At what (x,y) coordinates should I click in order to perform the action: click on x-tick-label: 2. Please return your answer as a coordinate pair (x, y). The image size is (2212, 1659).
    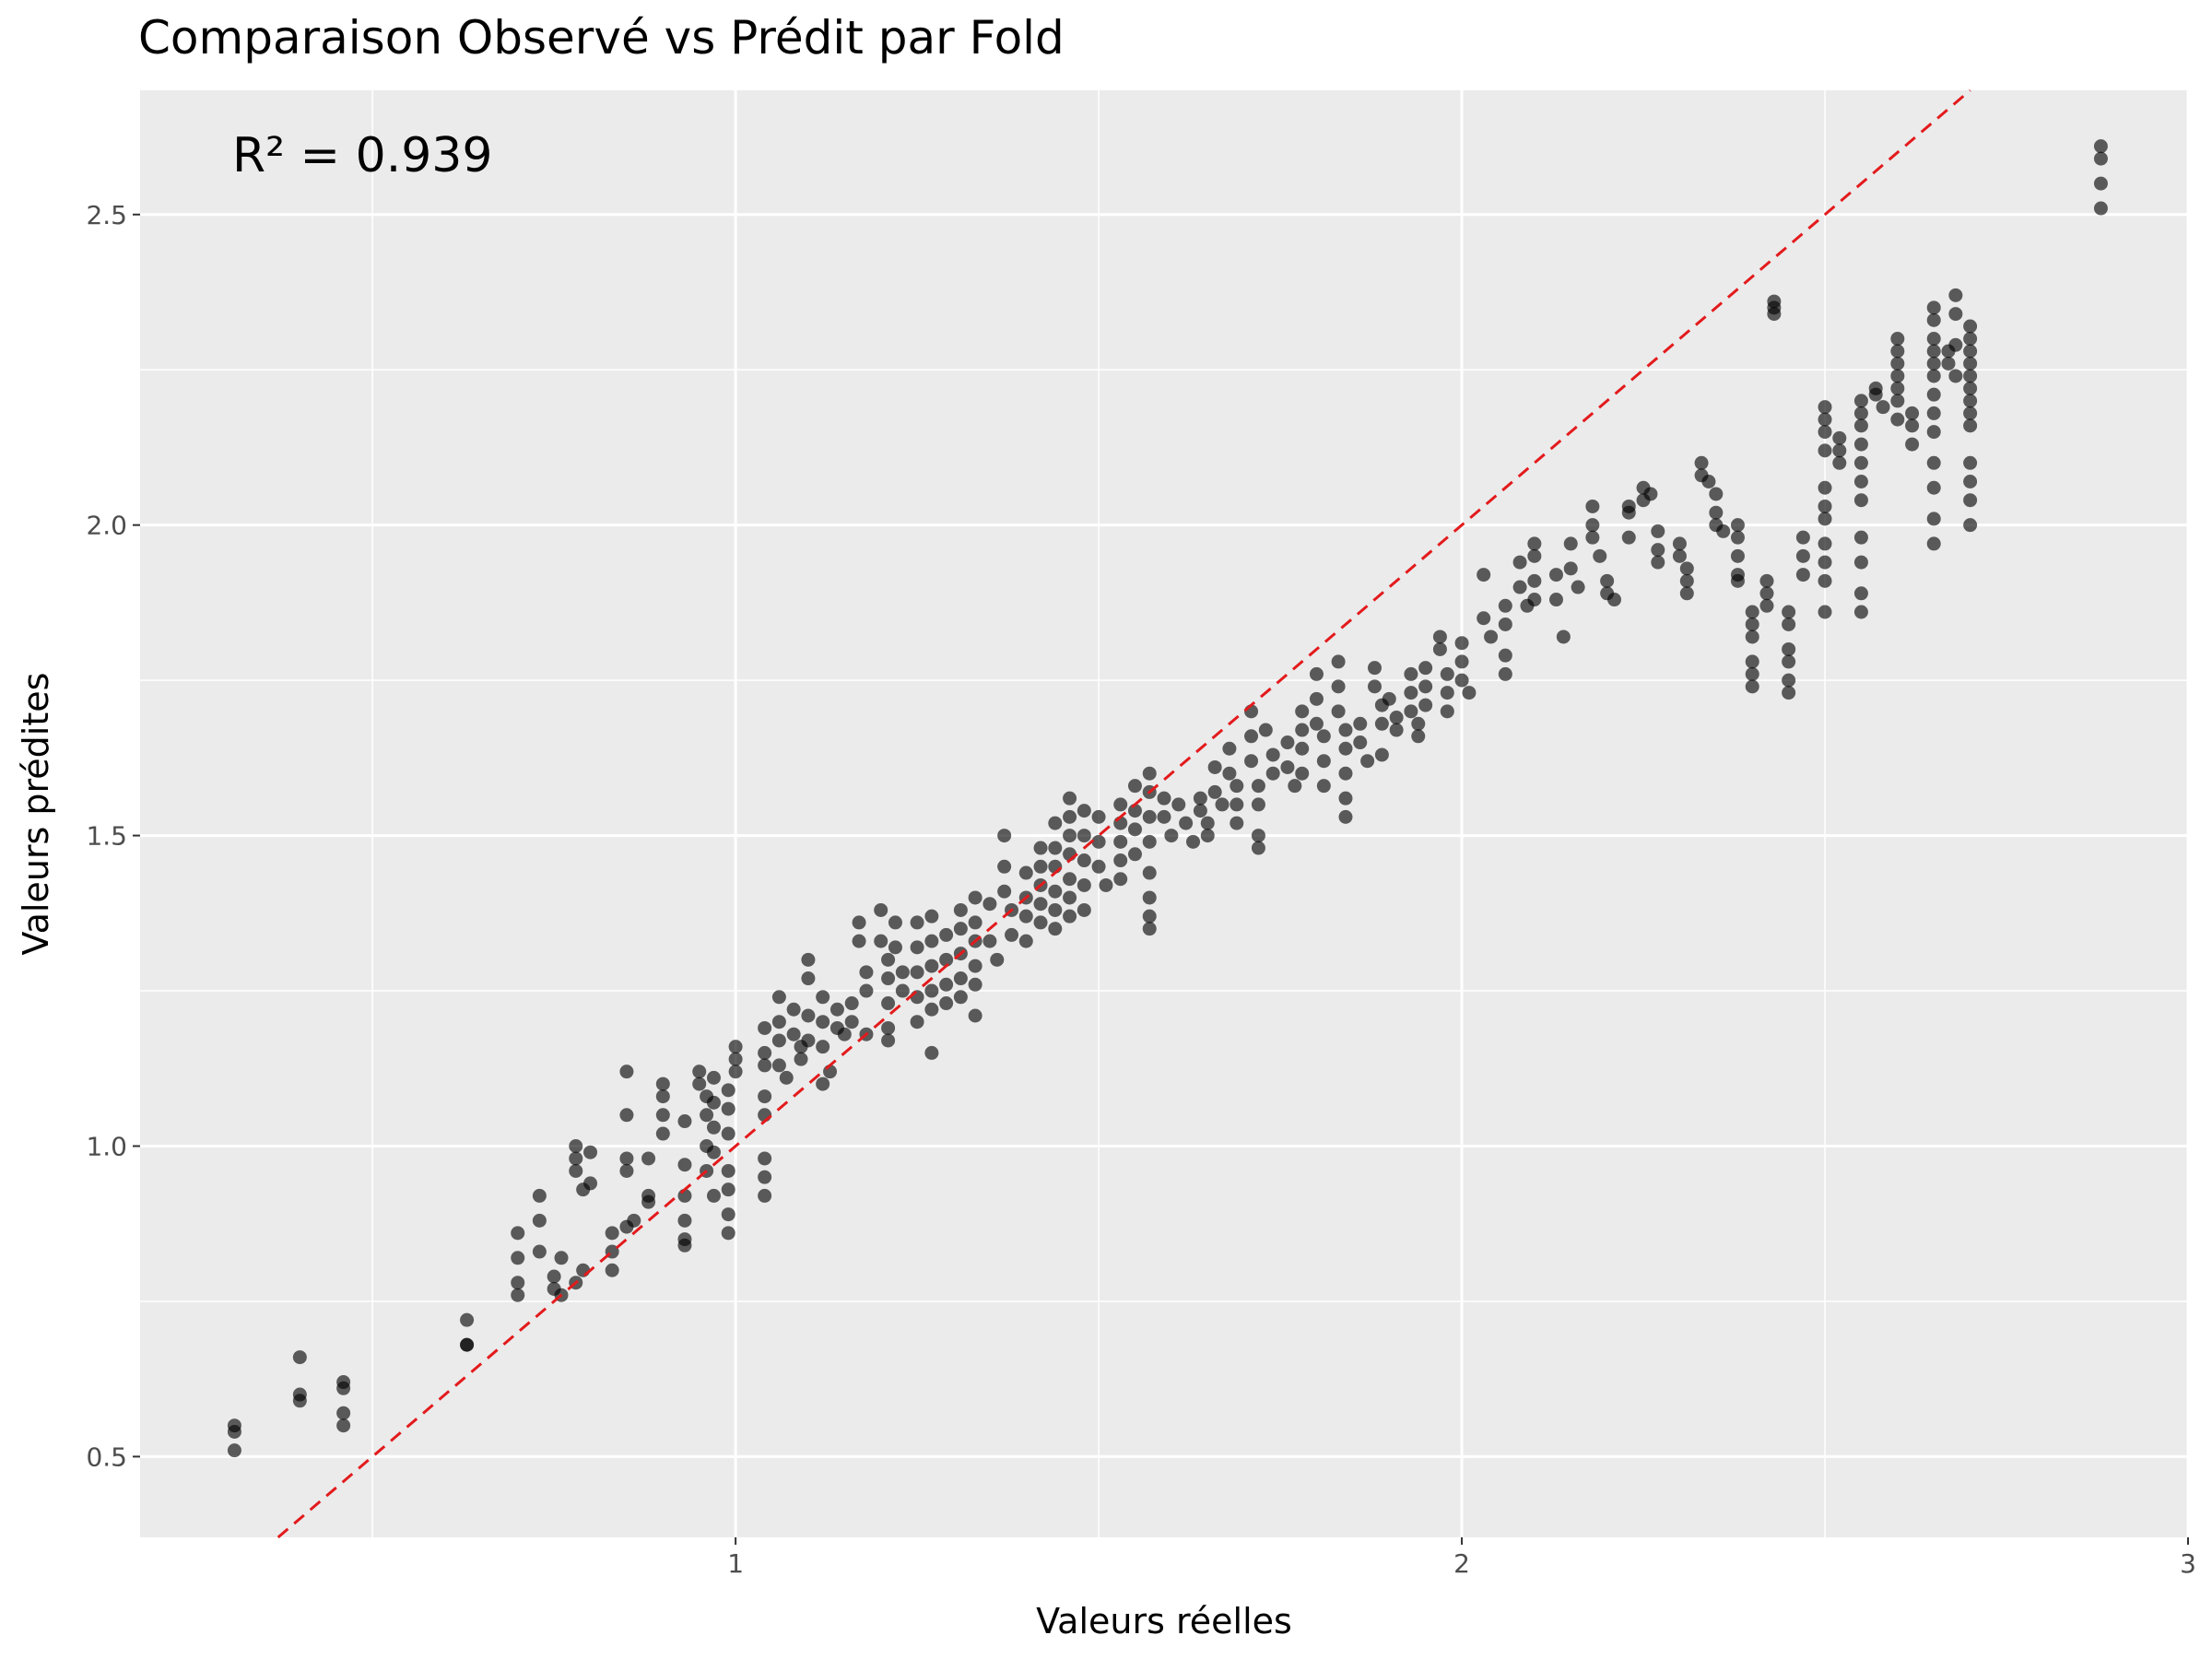
    Looking at the image, I should click on (1461, 1563).